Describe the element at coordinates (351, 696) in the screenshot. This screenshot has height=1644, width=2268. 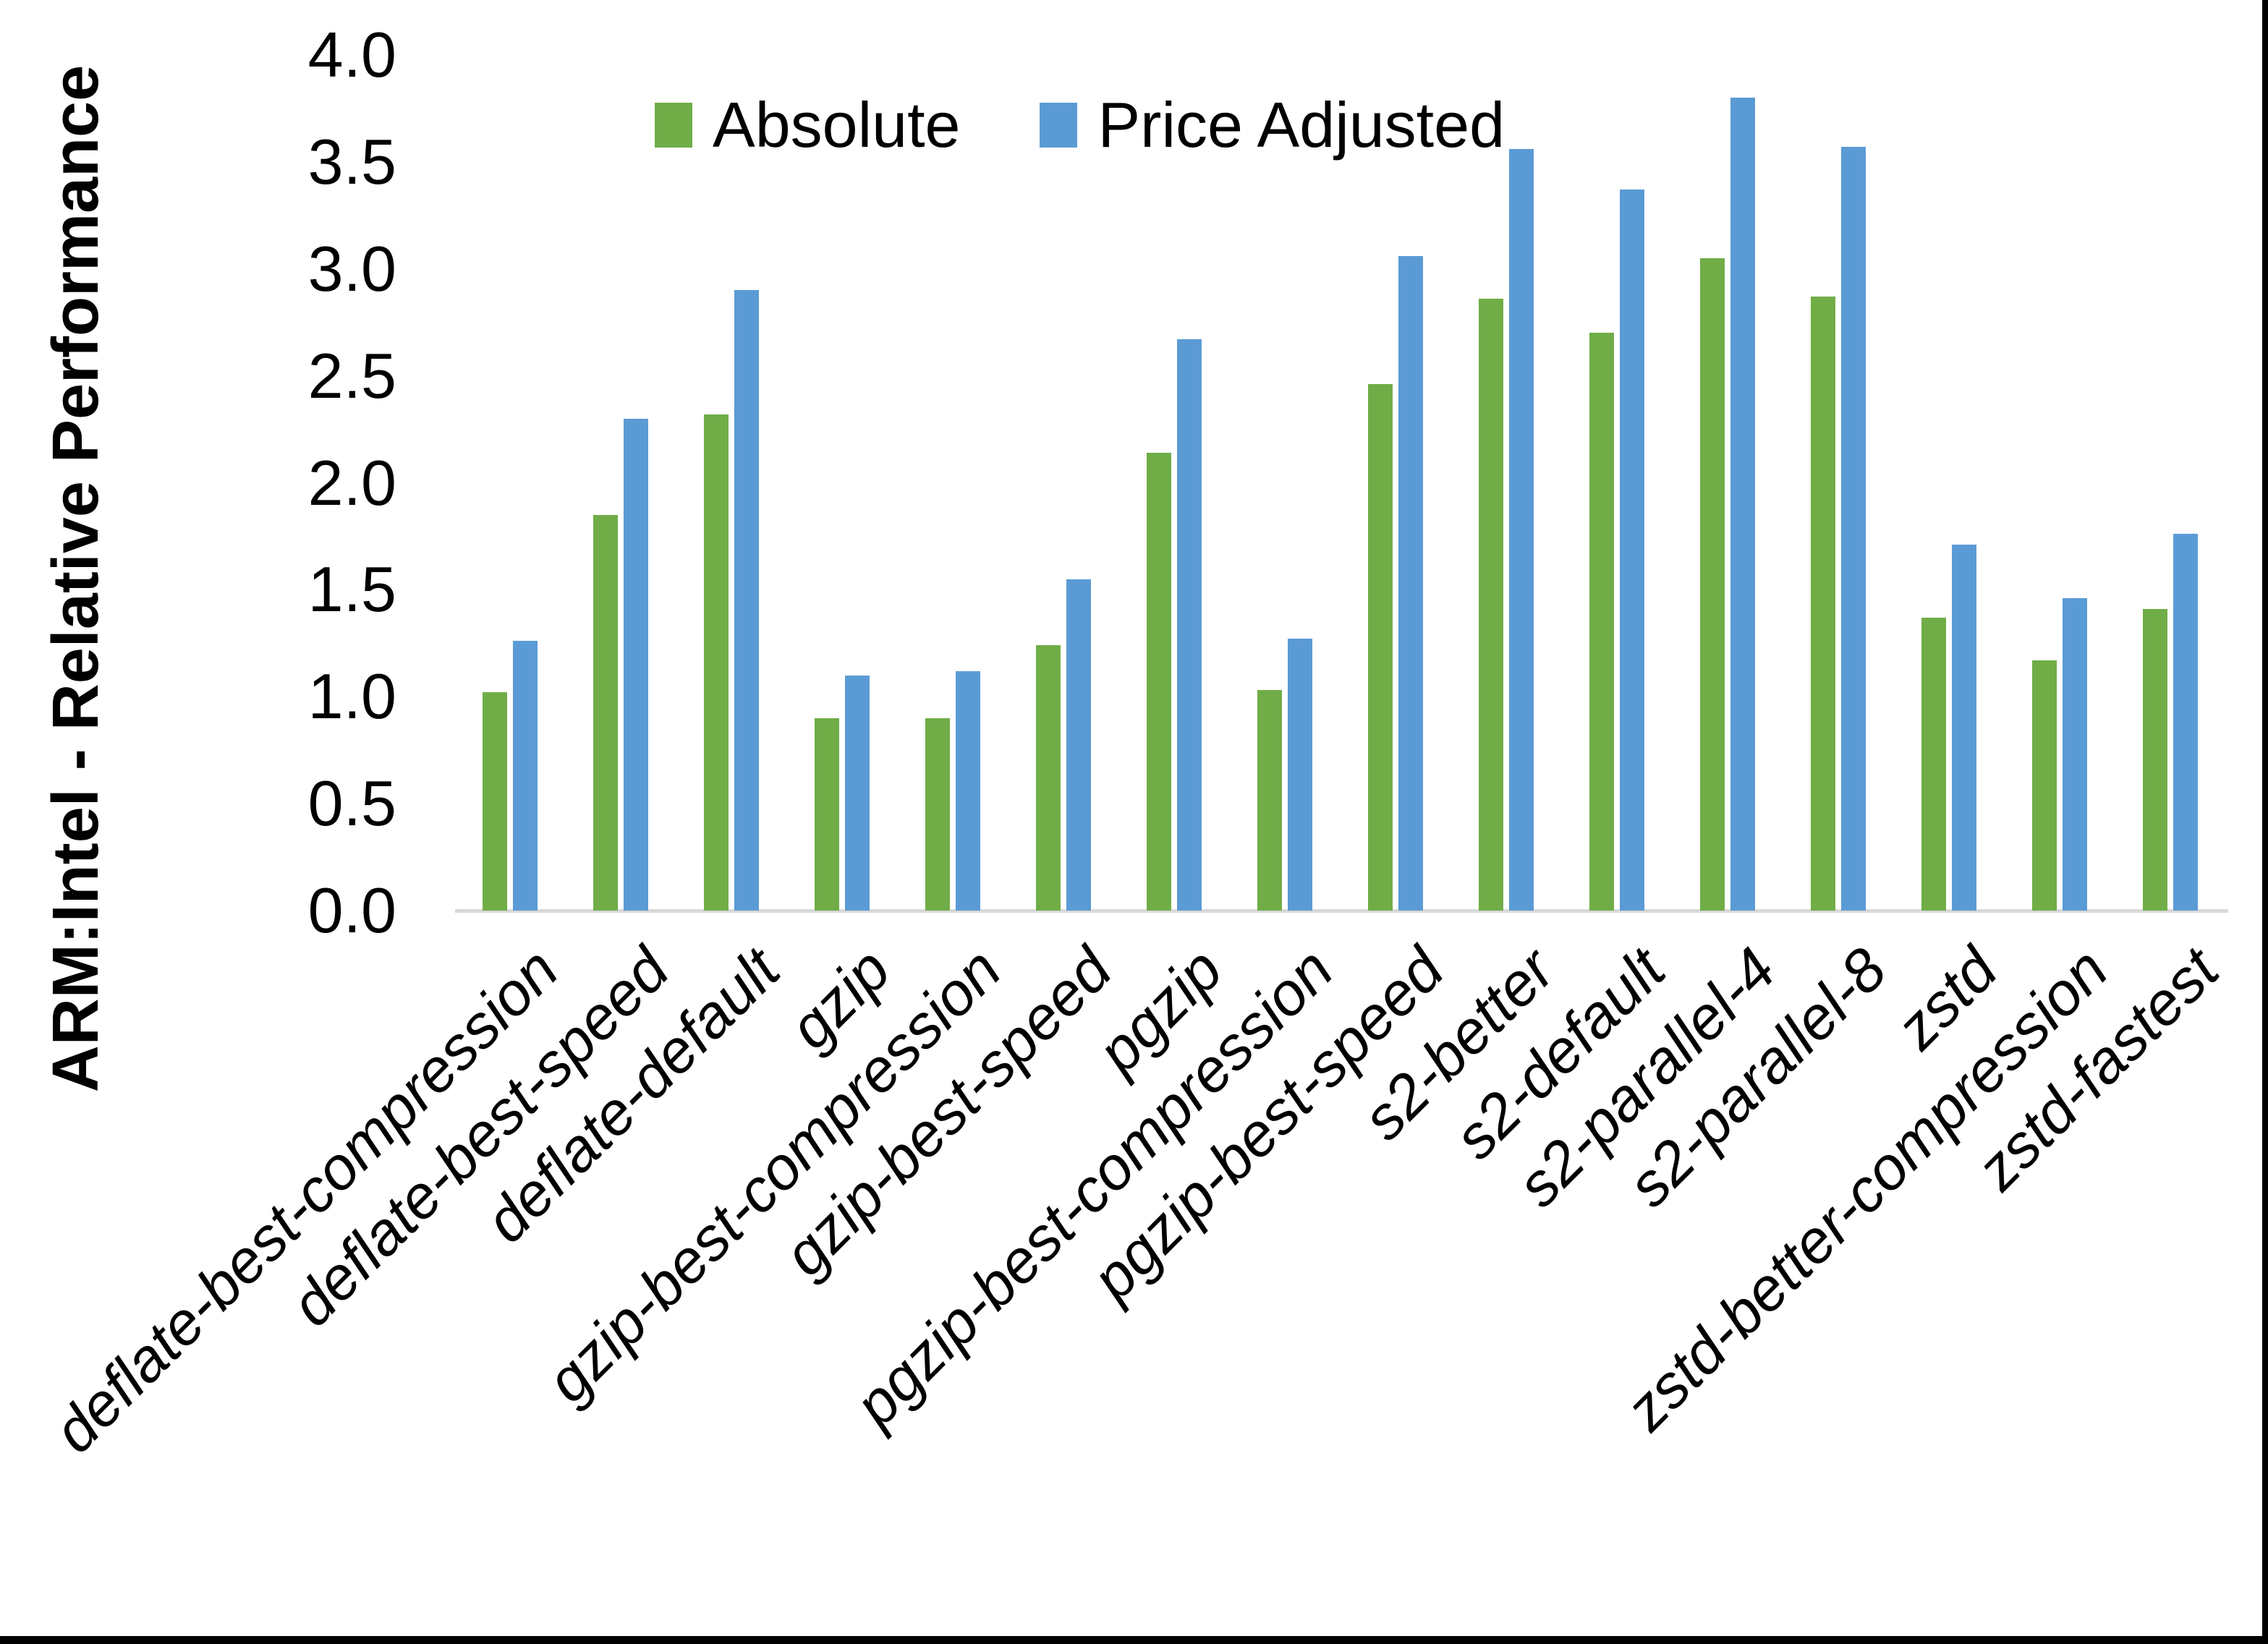
I see `y-tick-label-1.0: 1.0` at that location.